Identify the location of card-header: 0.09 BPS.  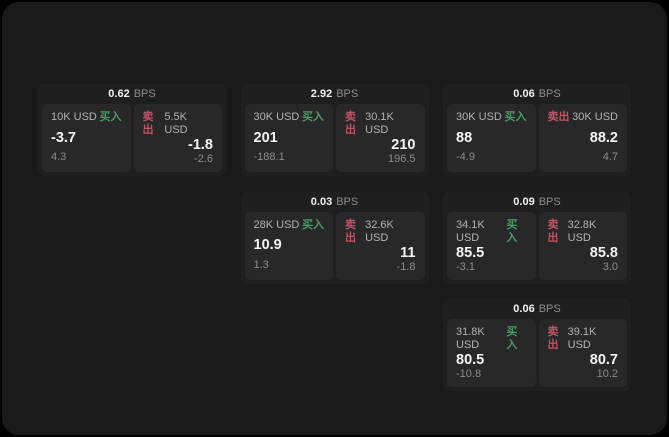
(537, 202).